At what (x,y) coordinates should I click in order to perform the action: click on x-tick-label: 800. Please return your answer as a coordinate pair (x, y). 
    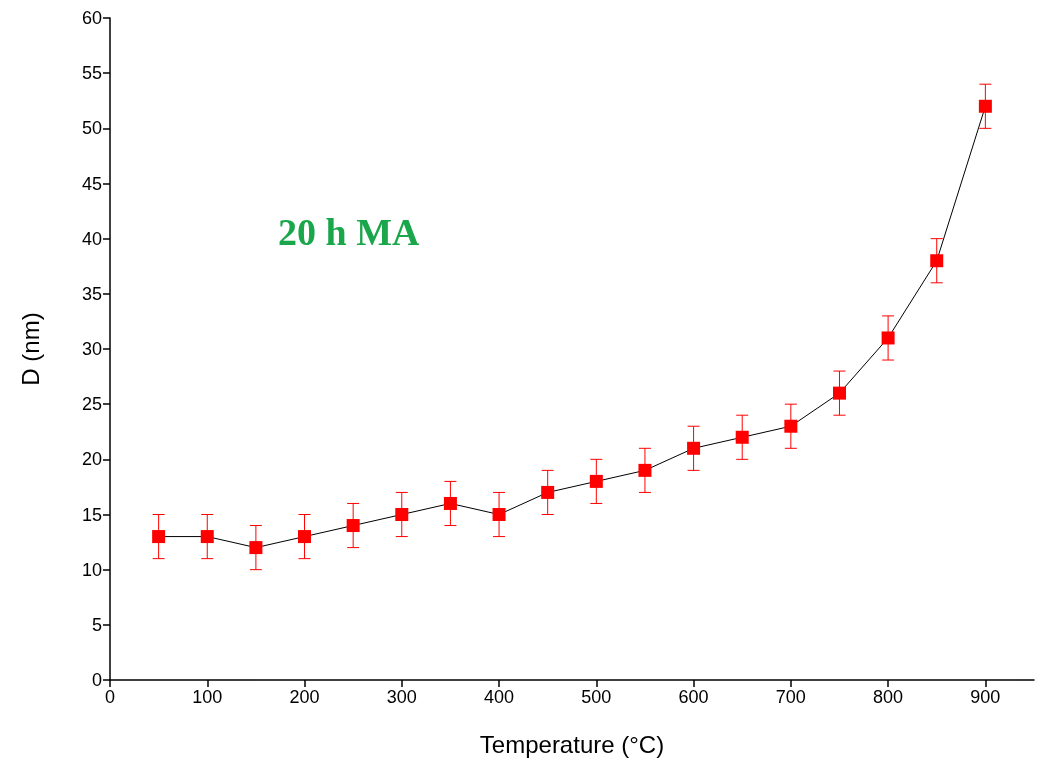
    Looking at the image, I should click on (888, 697).